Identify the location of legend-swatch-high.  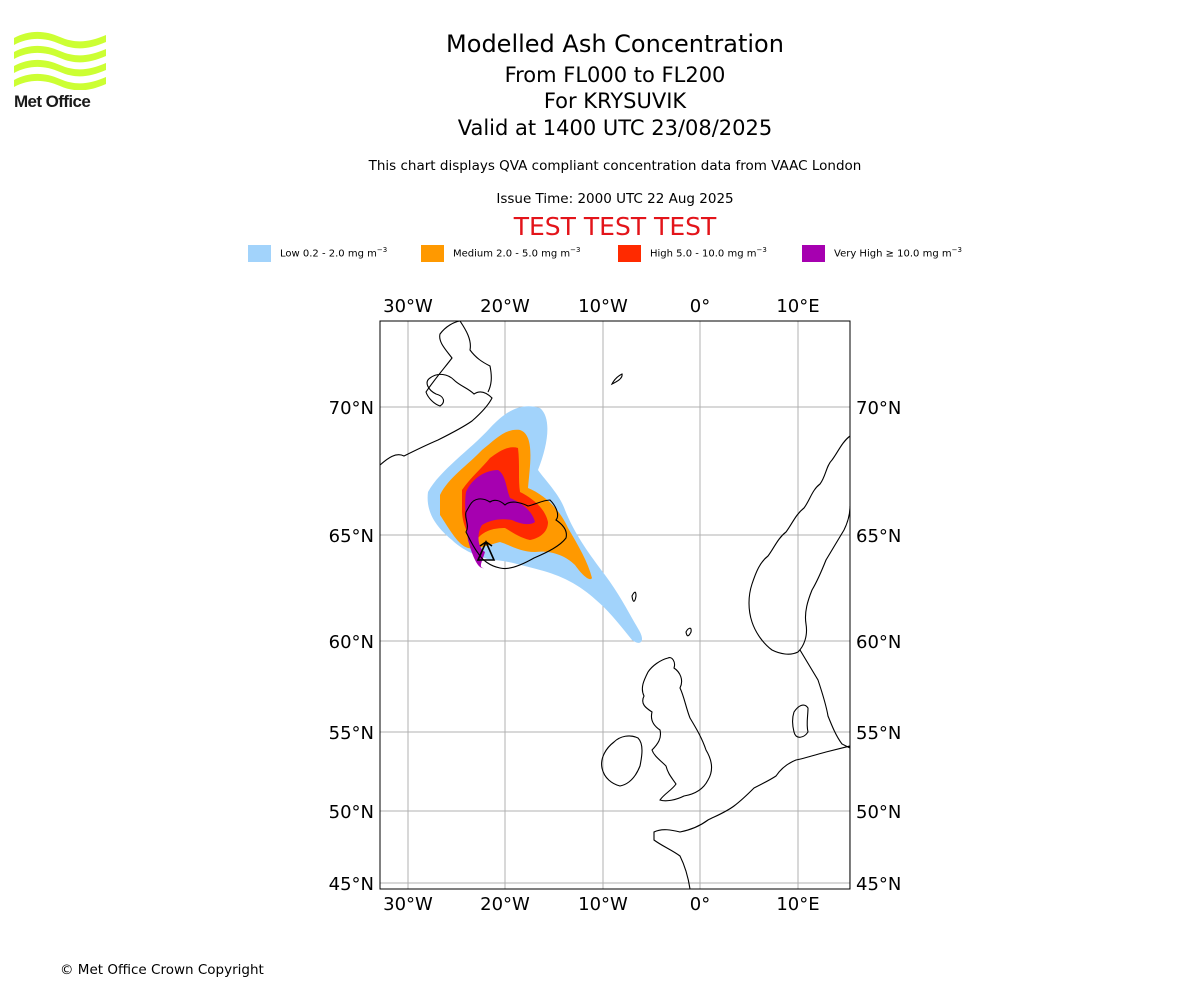
(629, 253).